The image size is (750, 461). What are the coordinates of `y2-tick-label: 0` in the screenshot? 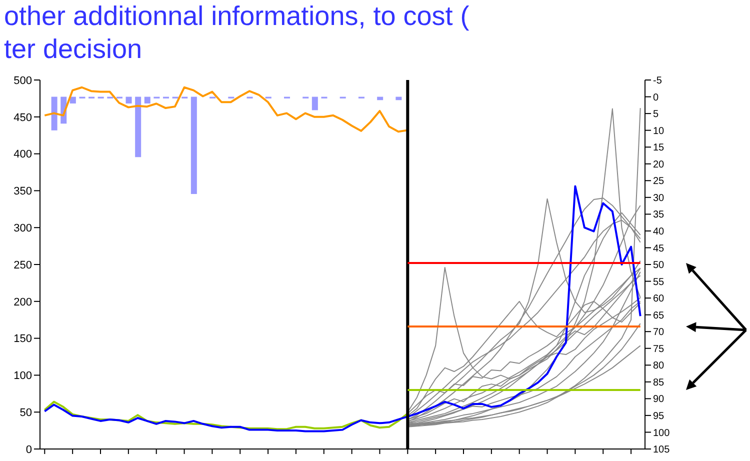 It's located at (656, 98).